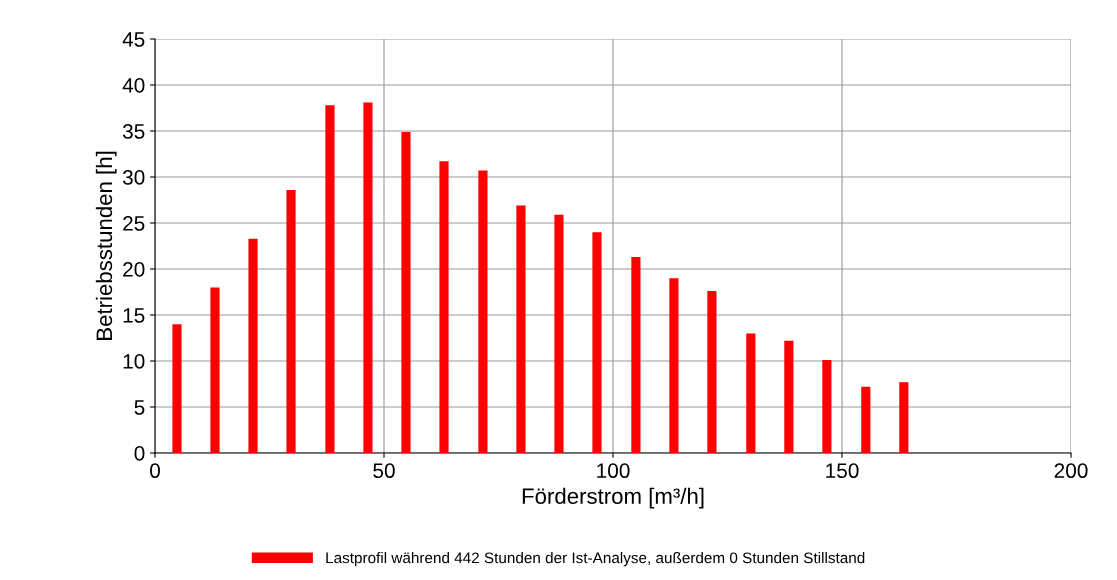 The height and width of the screenshot is (580, 1117). Describe the element at coordinates (595, 559) in the screenshot. I see `legend-label: Lastprofil während 442 Stunden der Ist-Analyse, außerdem 0 Stunden Stillstand` at that location.